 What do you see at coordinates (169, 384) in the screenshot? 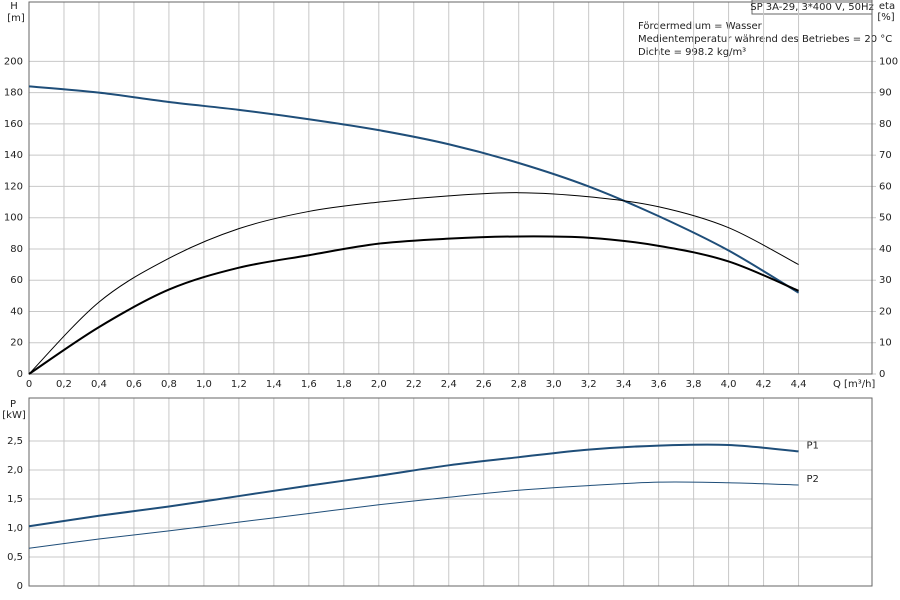
I see `x-tick-label: 0,8` at bounding box center [169, 384].